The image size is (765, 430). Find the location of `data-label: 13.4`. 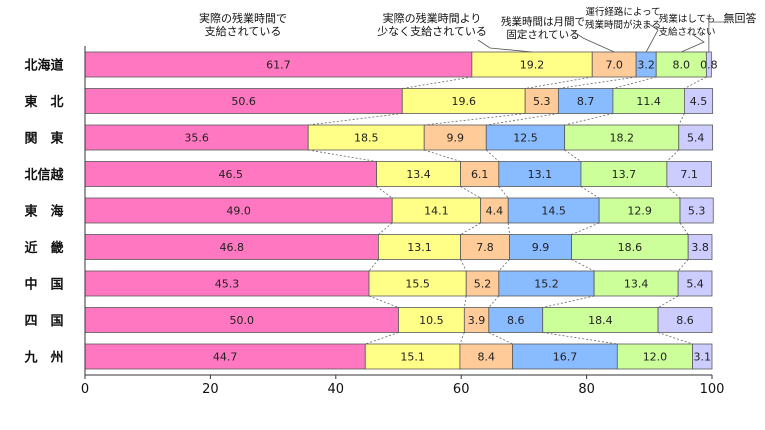

data-label: 13.4 is located at coordinates (418, 174).